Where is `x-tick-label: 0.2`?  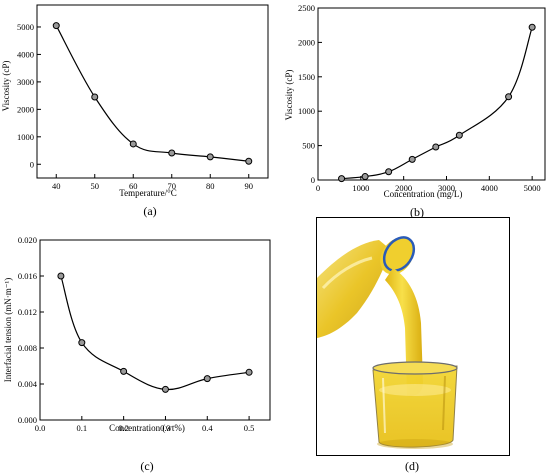
x-tick-label: 0.2 is located at coordinates (123, 428).